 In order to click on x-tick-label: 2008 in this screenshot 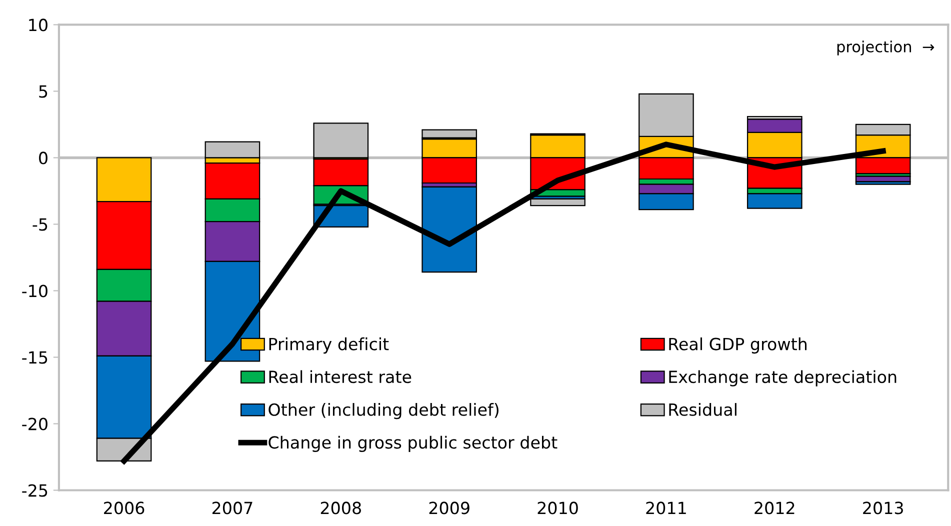, I will do `click(340, 508)`.